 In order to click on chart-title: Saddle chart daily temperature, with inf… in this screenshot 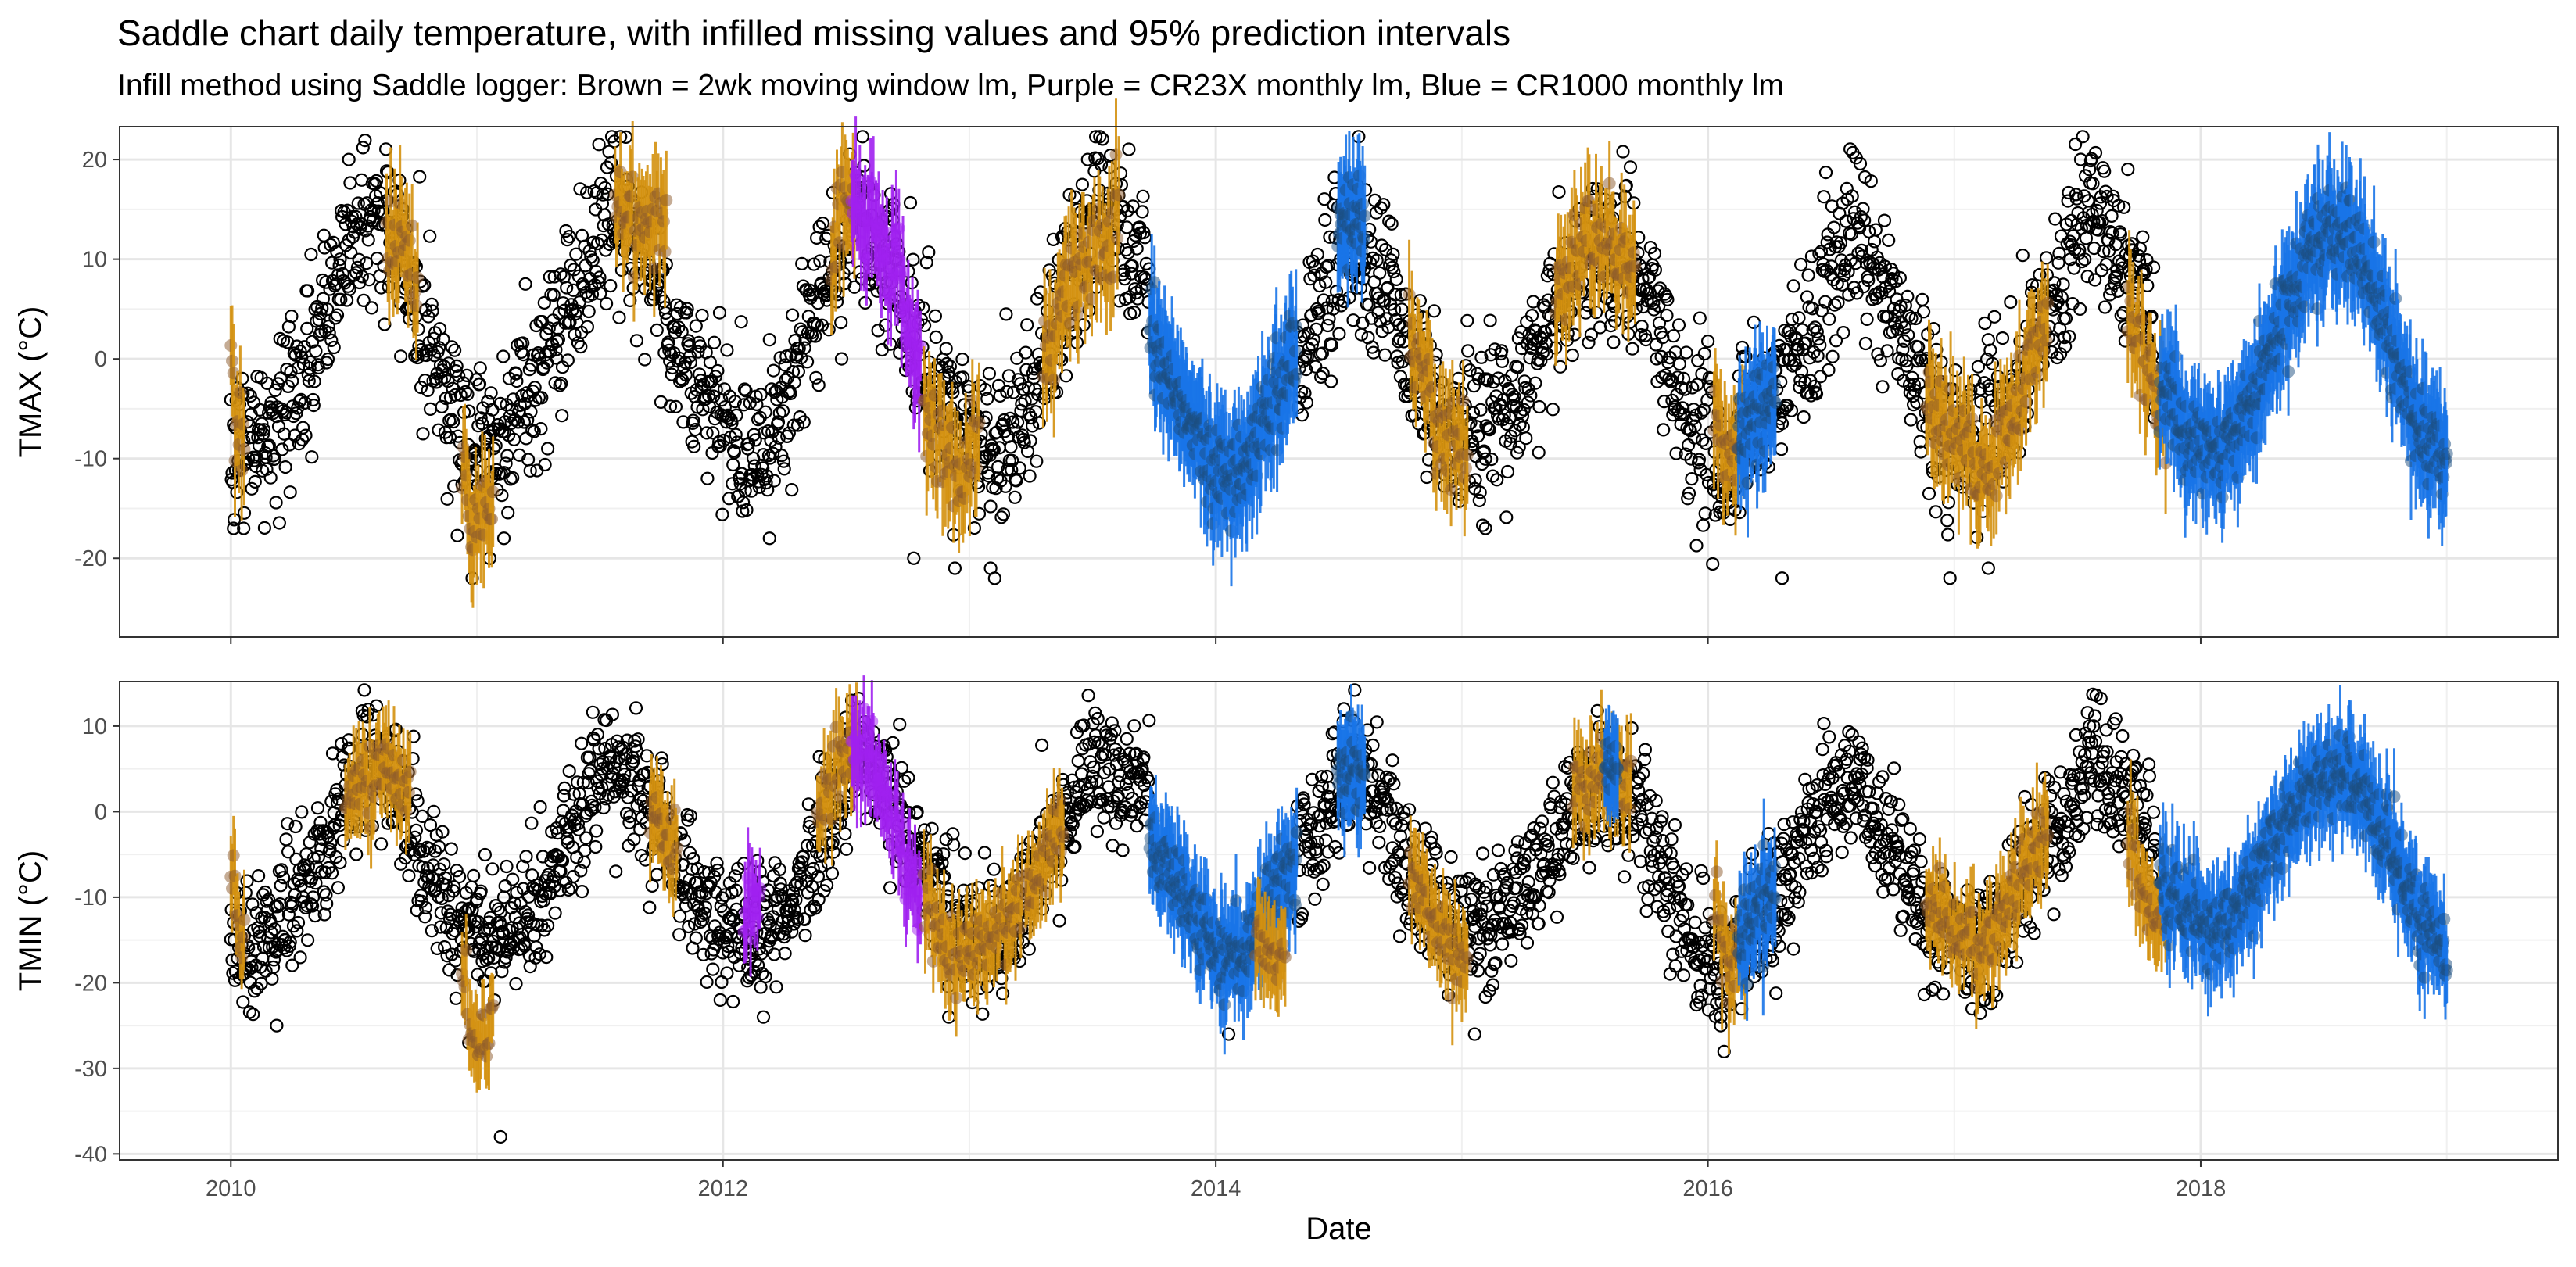, I will do `click(814, 33)`.